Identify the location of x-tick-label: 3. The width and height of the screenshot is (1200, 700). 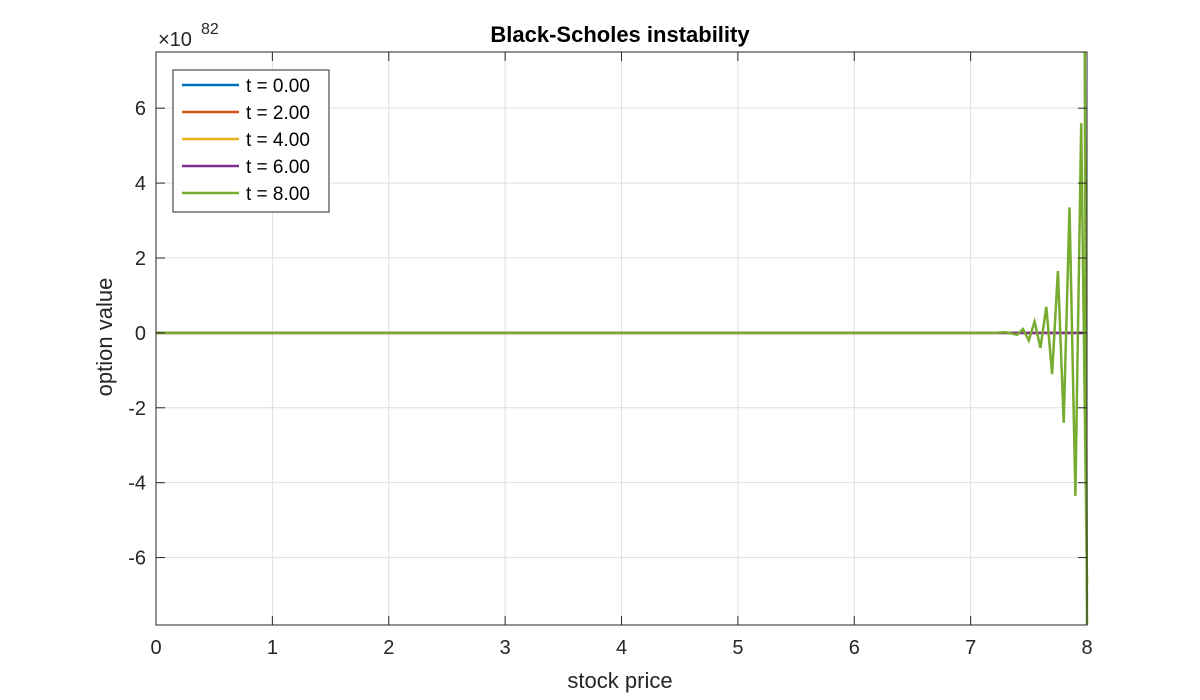
(505, 648).